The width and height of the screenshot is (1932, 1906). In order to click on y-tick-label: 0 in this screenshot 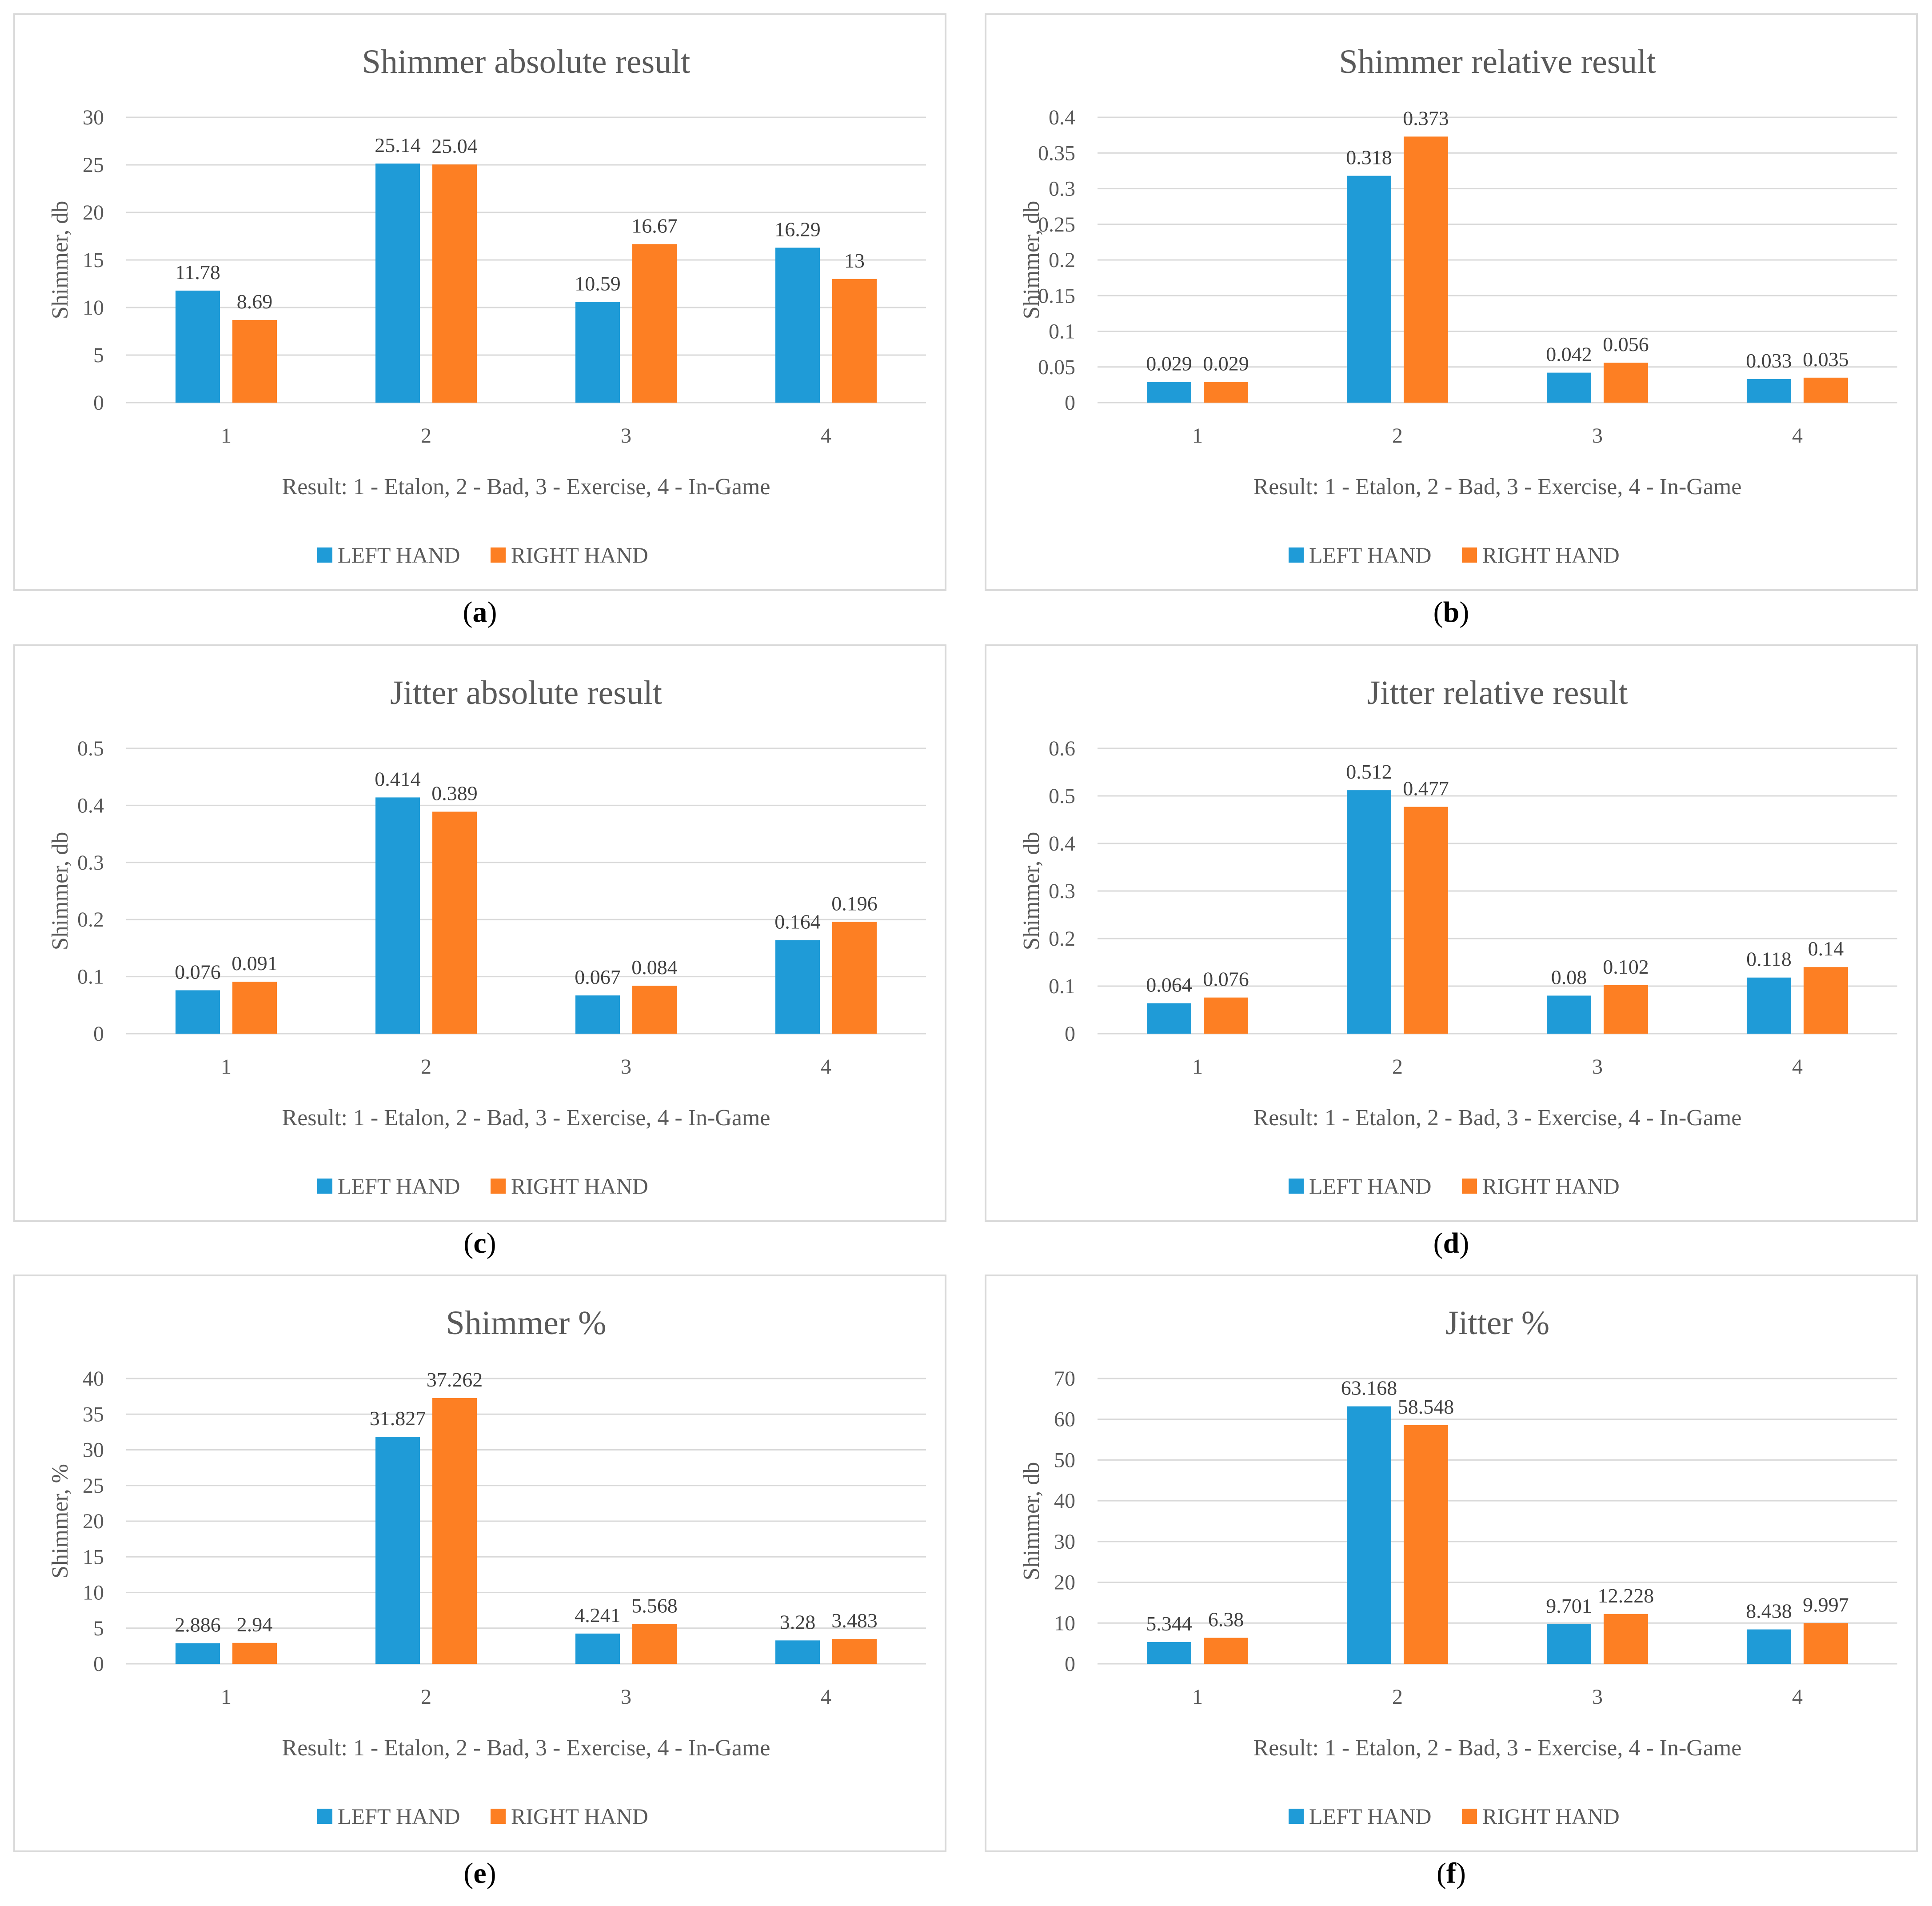, I will do `click(1070, 403)`.